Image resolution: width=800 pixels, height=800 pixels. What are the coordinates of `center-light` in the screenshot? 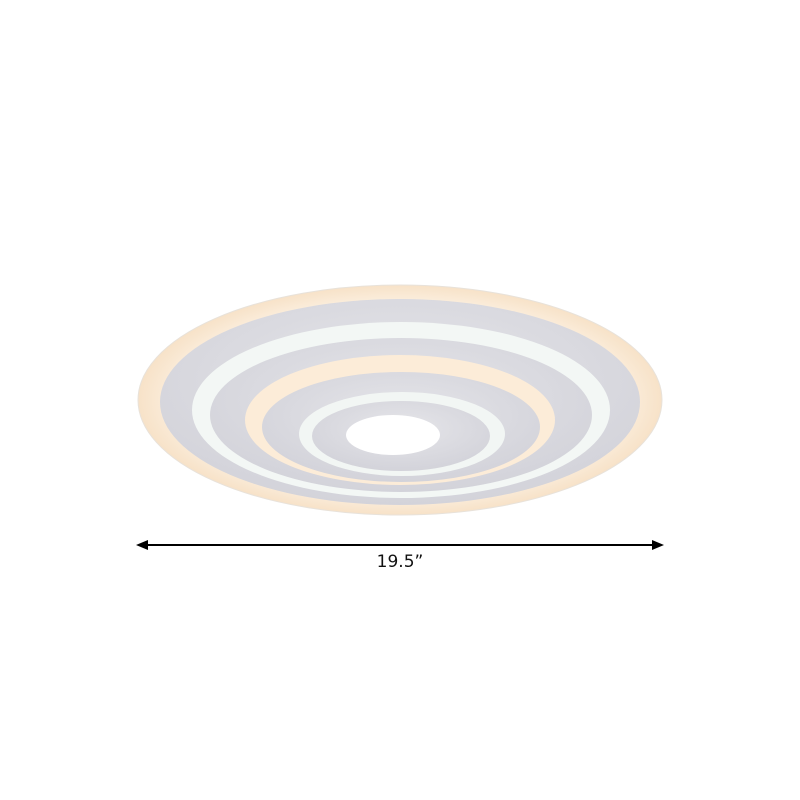 It's located at (393, 435).